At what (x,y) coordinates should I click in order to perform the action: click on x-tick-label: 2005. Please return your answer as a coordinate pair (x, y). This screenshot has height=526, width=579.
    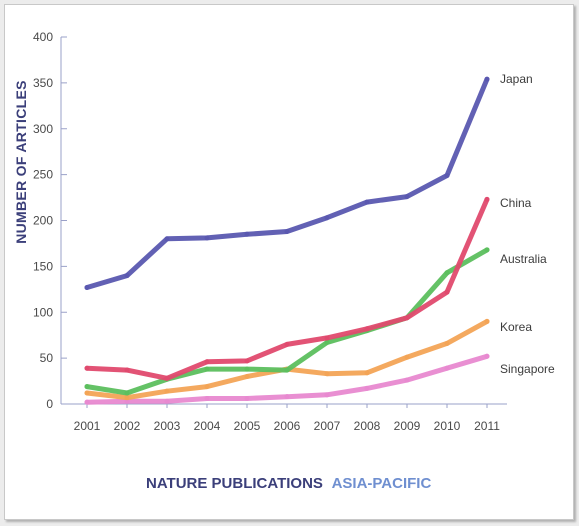
    Looking at the image, I should click on (247, 426).